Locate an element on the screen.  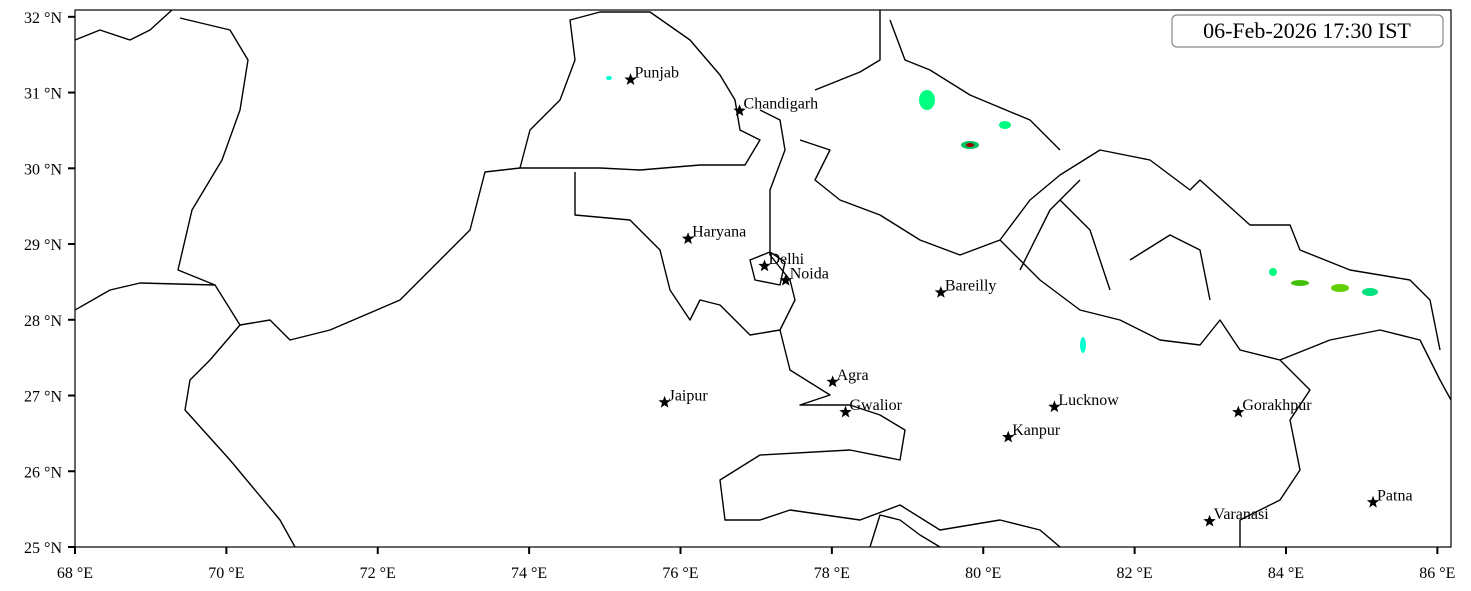
city-label: Agra is located at coordinates (853, 375).